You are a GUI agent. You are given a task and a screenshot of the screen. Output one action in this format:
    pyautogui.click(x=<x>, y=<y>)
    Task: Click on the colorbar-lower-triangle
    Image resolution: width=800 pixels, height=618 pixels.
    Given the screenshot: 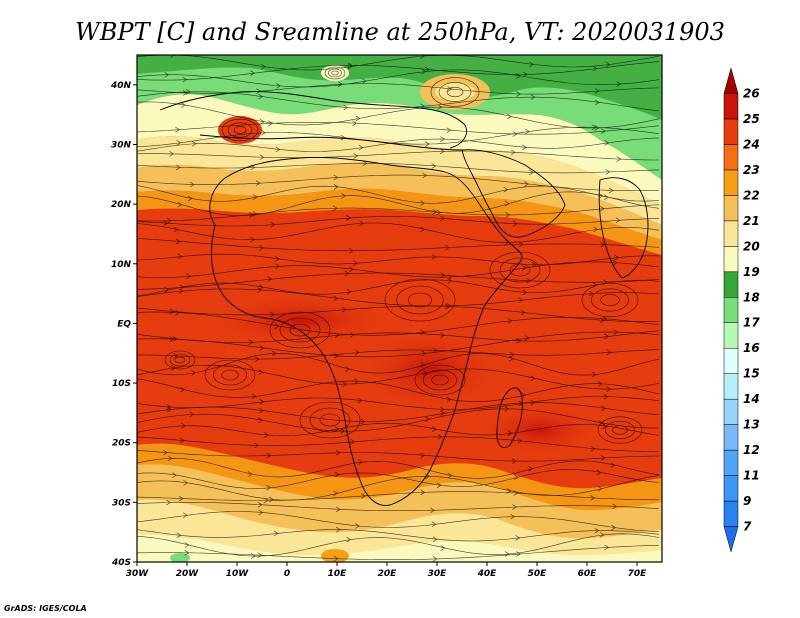 What is the action you would take?
    pyautogui.click(x=731, y=539)
    